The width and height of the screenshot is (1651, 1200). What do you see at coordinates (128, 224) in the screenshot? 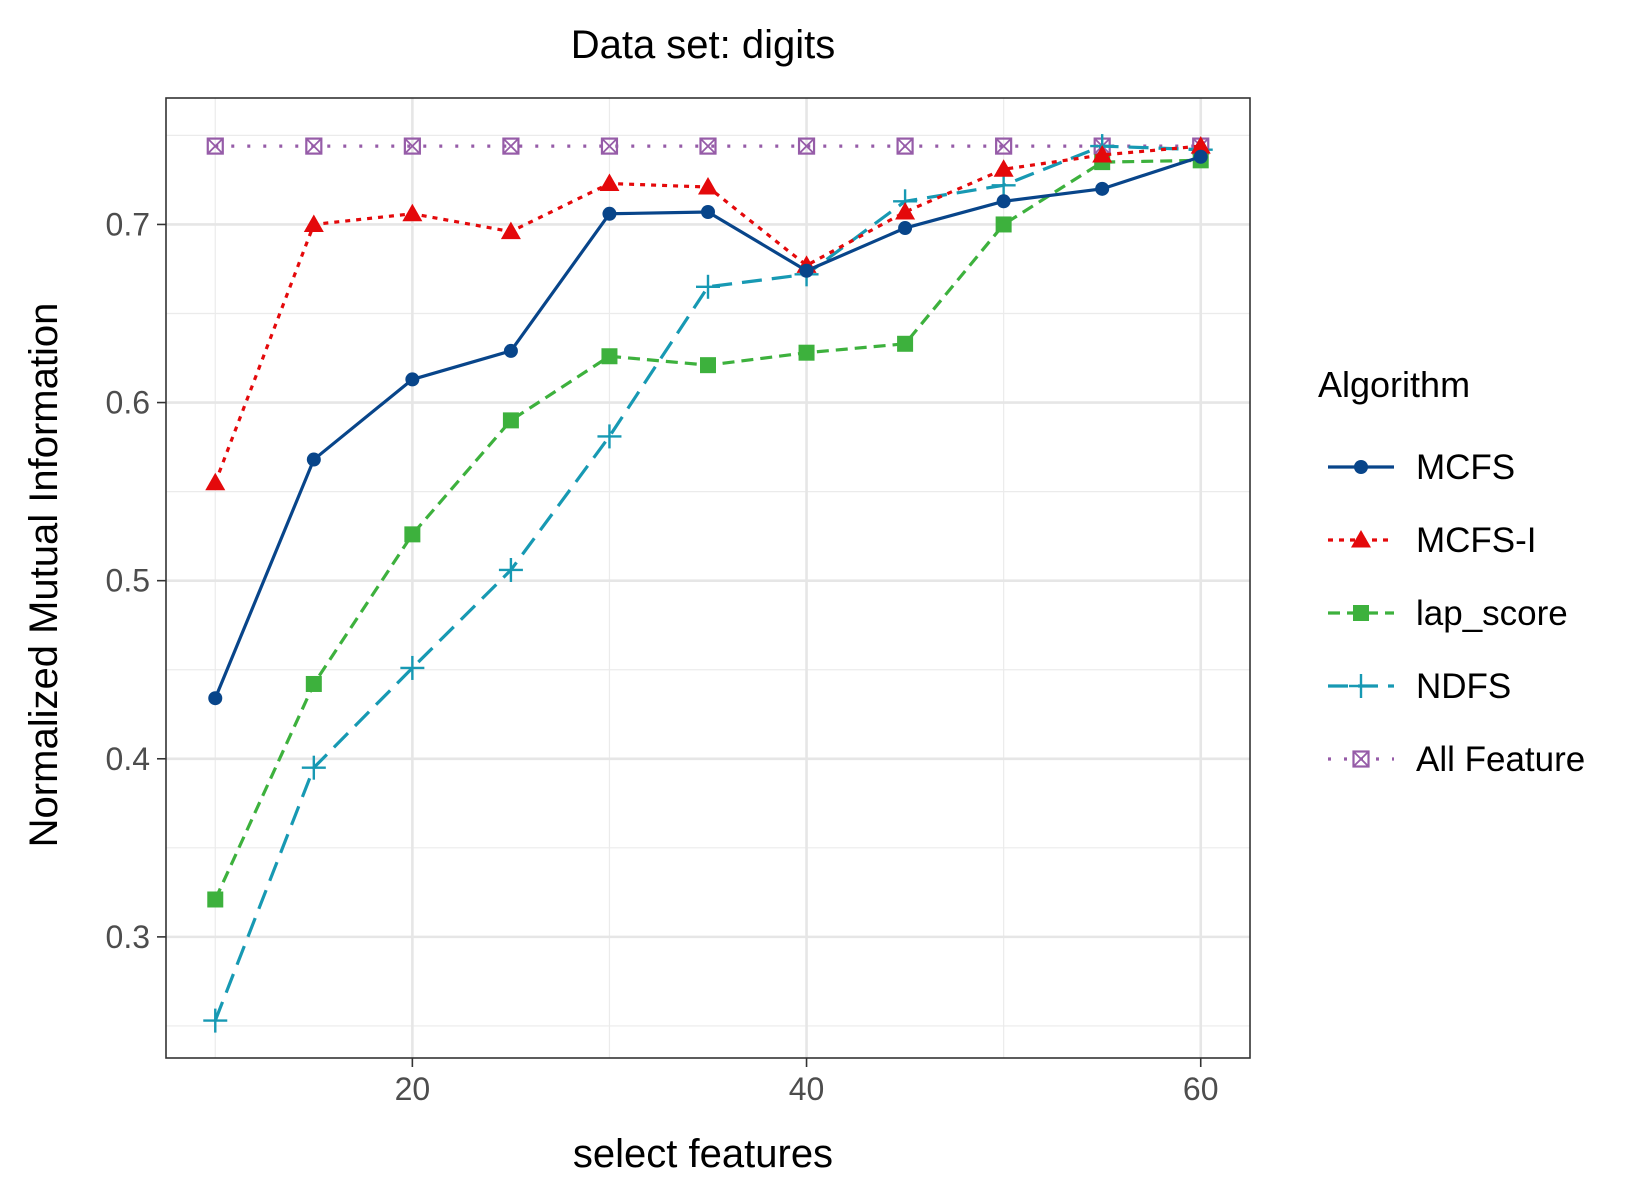
I see `y-tick-label: 0.7` at bounding box center [128, 224].